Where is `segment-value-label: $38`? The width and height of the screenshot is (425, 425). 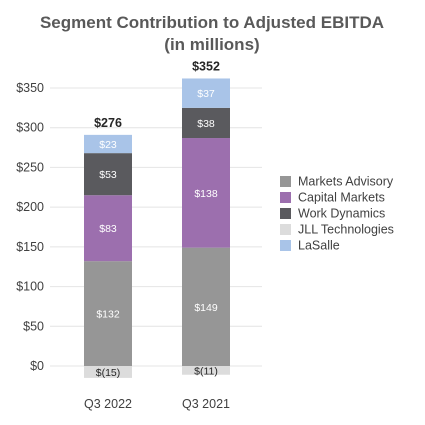
segment-value-label: $38 is located at coordinates (206, 124).